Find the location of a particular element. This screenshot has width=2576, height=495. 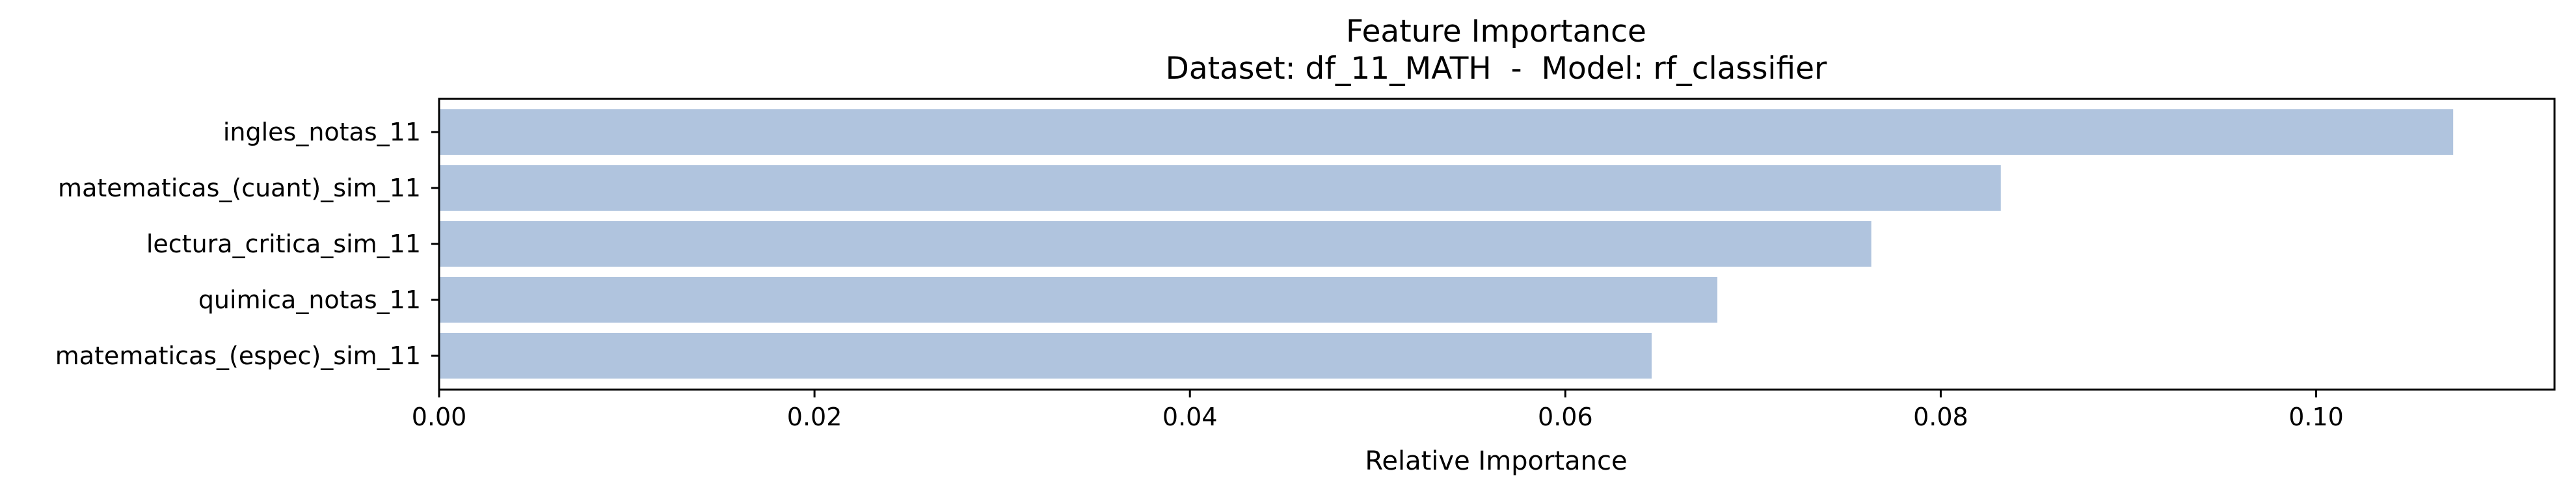

x-tick-label: 0.06 is located at coordinates (1565, 417).